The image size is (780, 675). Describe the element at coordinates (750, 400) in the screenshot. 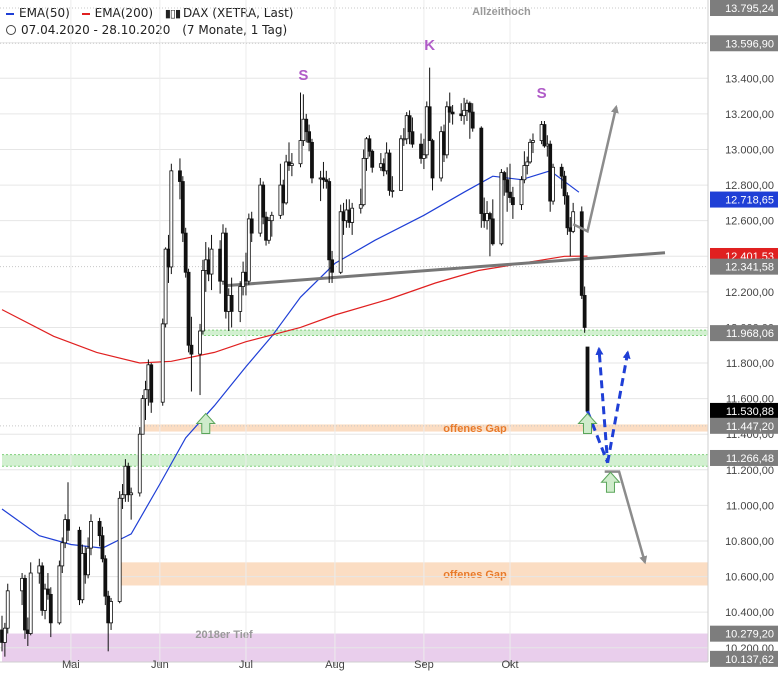

I see `y-tick-label-7: 11.600,00` at that location.